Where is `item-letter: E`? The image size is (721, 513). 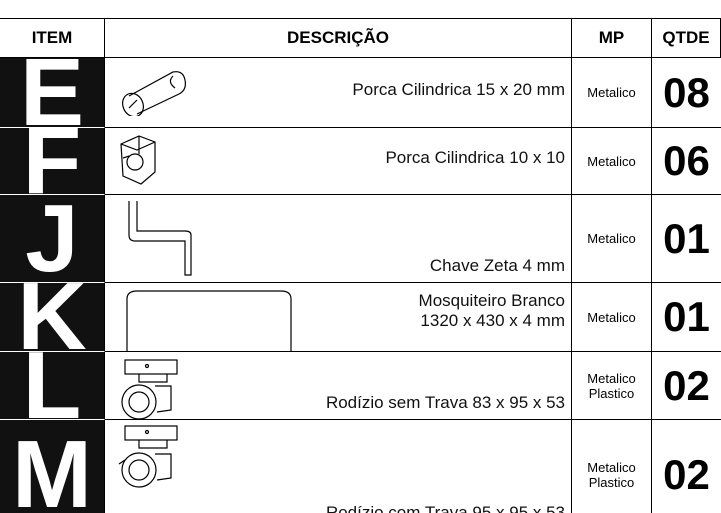
item-letter: E is located at coordinates (52, 93).